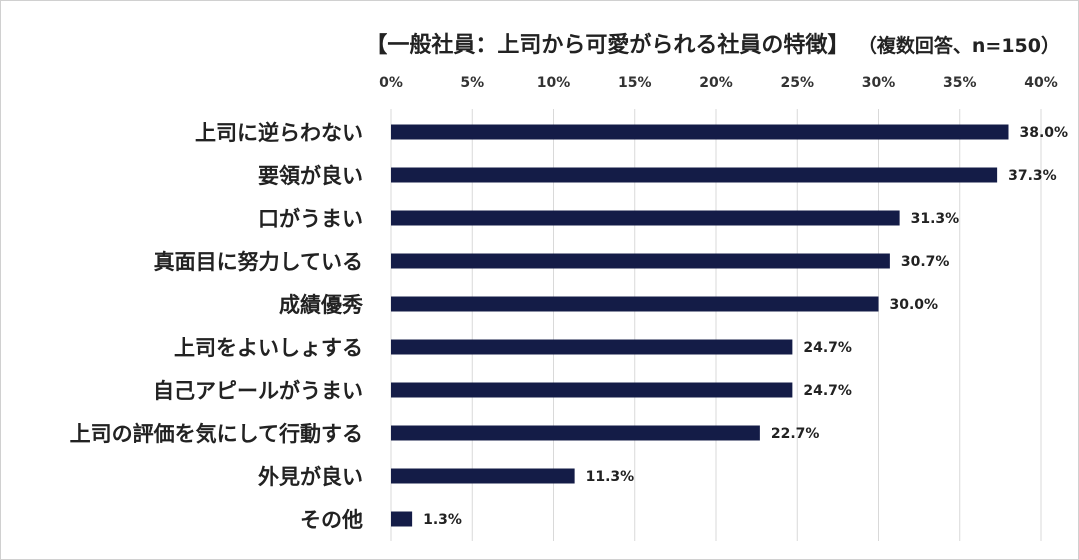 The height and width of the screenshot is (560, 1079). What do you see at coordinates (258, 391) in the screenshot?
I see `category-label: 自己アピールがうまい` at bounding box center [258, 391].